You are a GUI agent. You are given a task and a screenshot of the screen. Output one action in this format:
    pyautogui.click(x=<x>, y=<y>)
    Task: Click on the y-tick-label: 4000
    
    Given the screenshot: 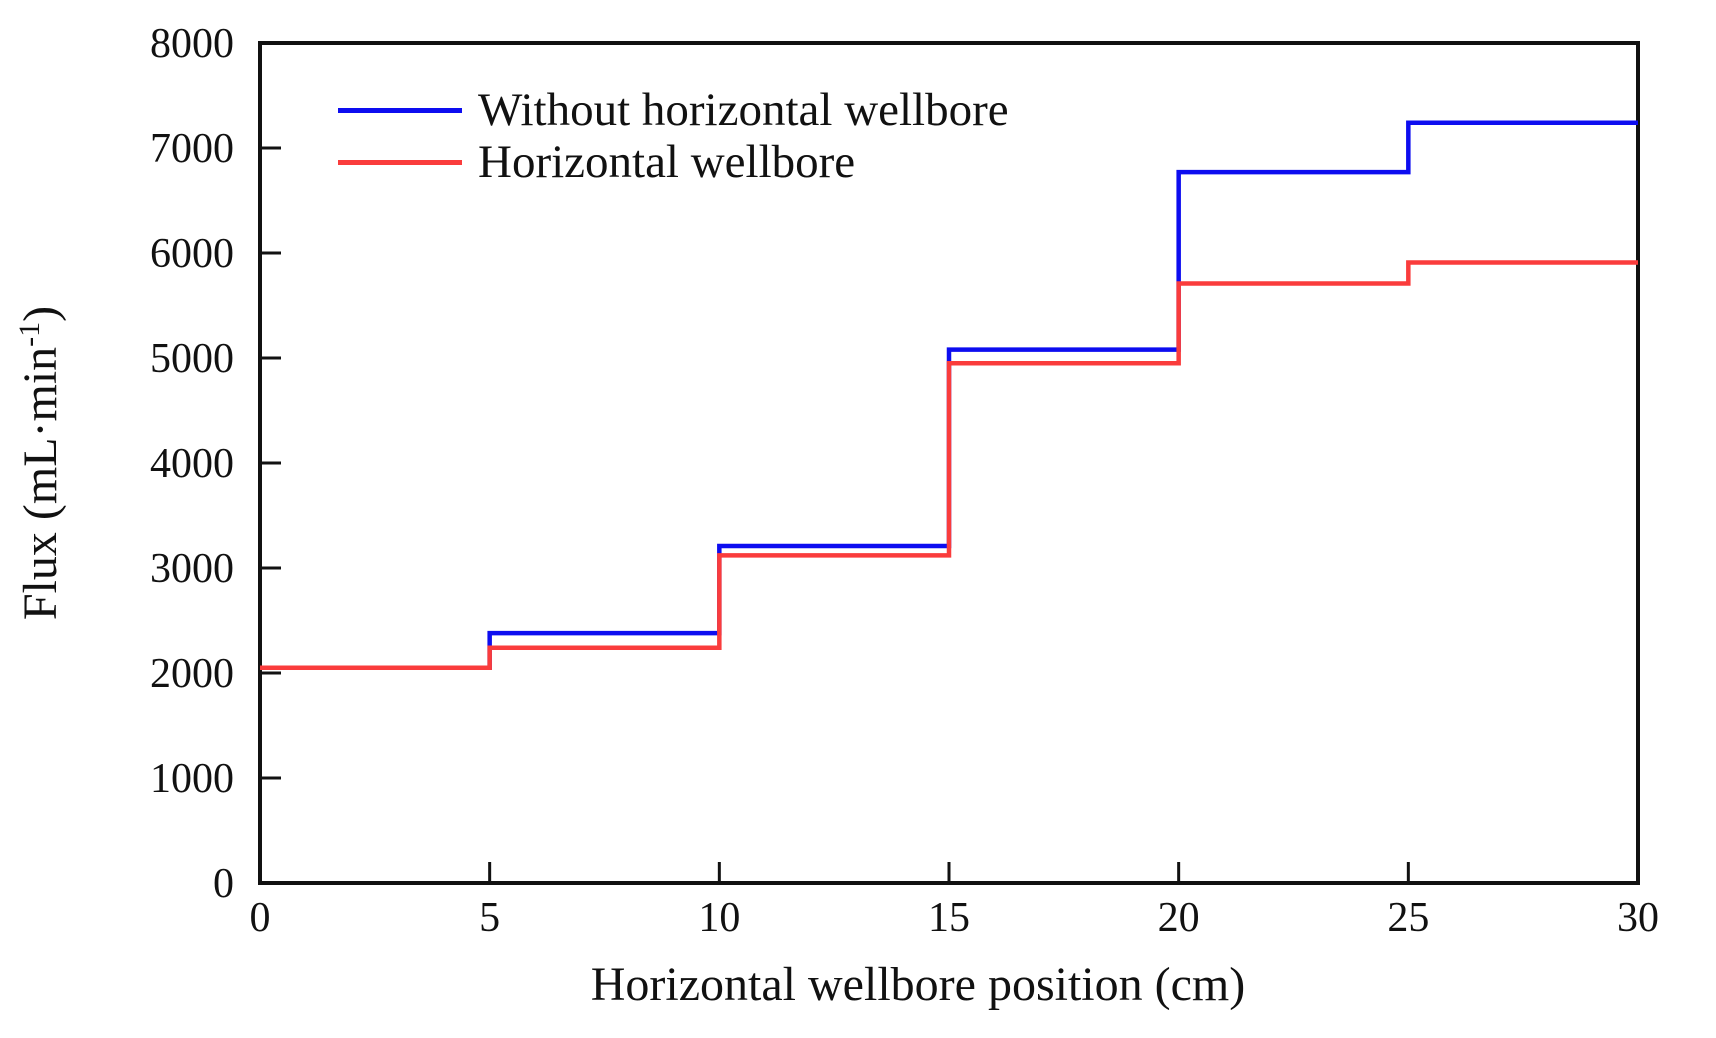 What is the action you would take?
    pyautogui.click(x=192, y=464)
    